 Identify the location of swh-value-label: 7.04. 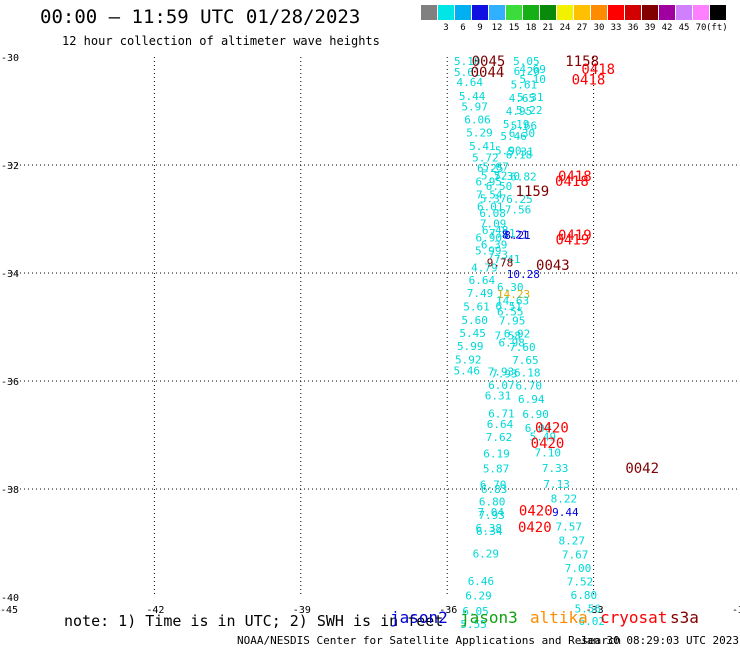
(490, 512).